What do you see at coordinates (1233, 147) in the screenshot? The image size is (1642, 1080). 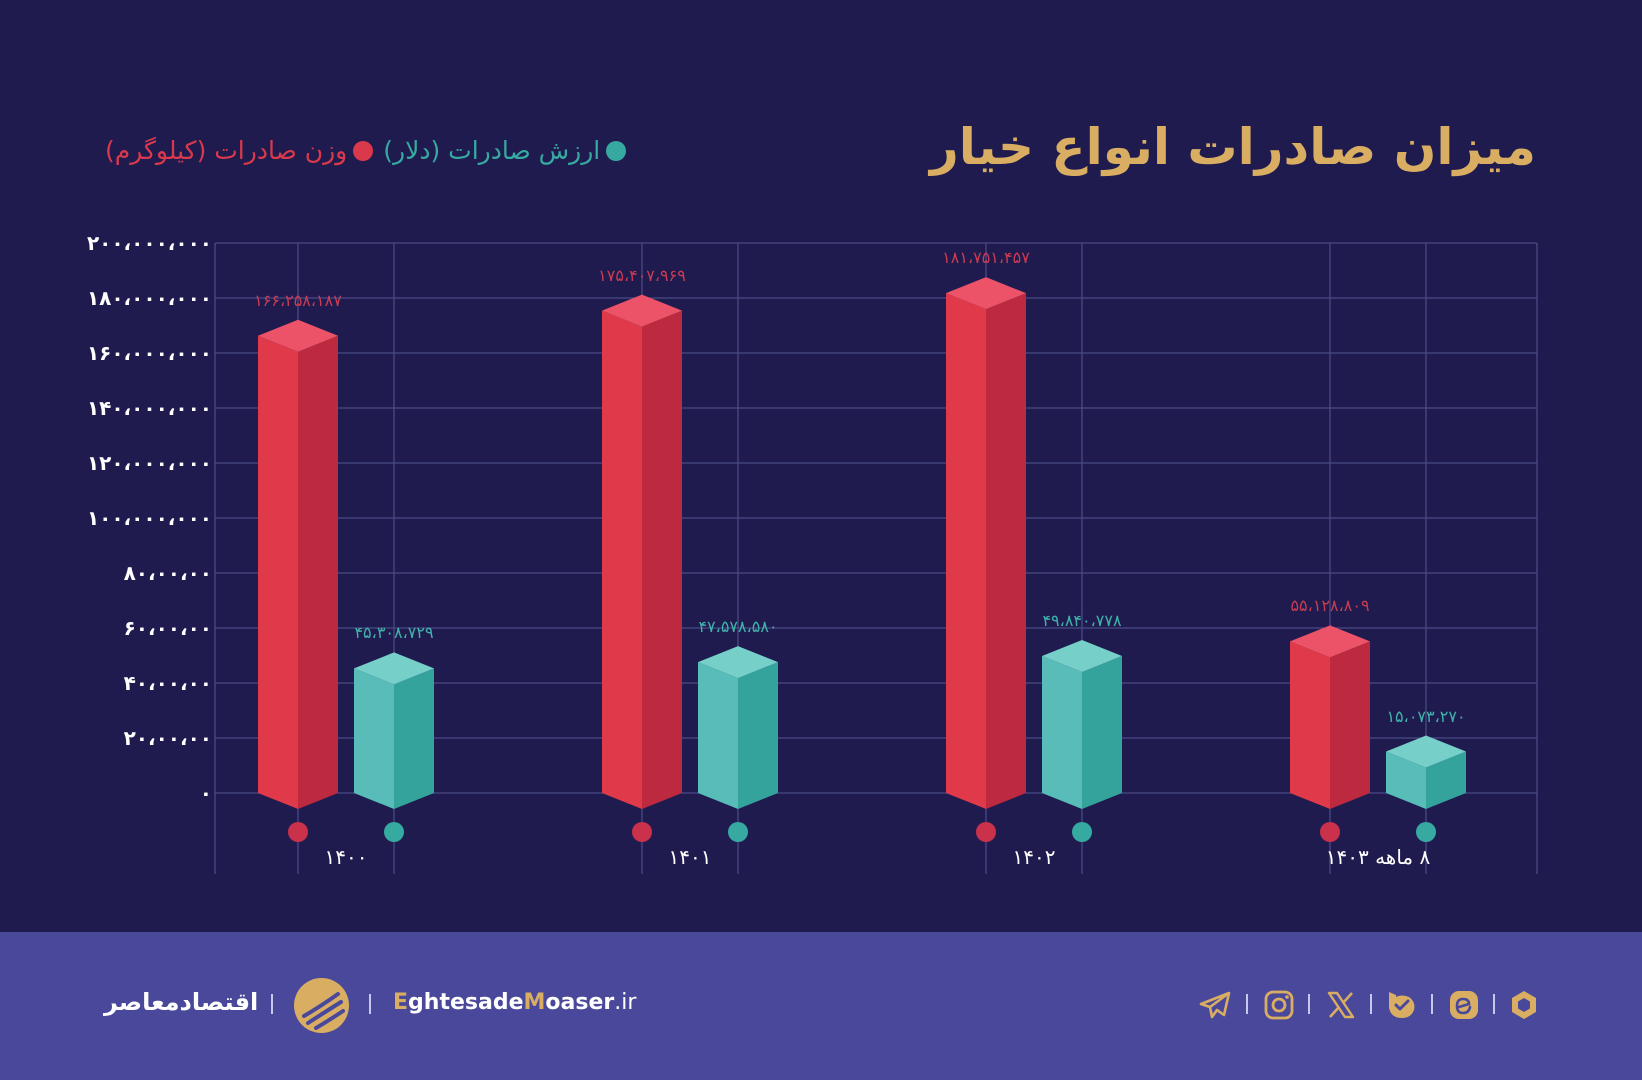 I see `chart-title: میزان صادرات انواع خیار` at bounding box center [1233, 147].